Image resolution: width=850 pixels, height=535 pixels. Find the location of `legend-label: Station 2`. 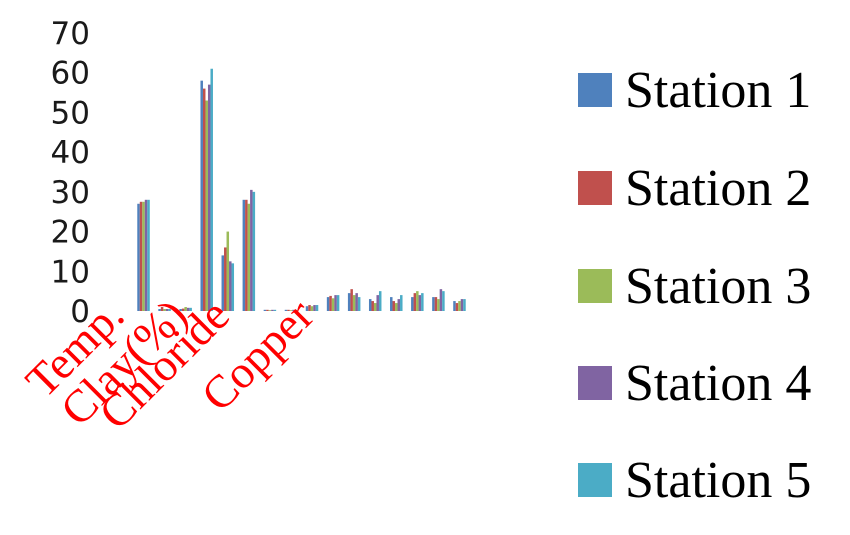

legend-label: Station 2 is located at coordinates (718, 188).